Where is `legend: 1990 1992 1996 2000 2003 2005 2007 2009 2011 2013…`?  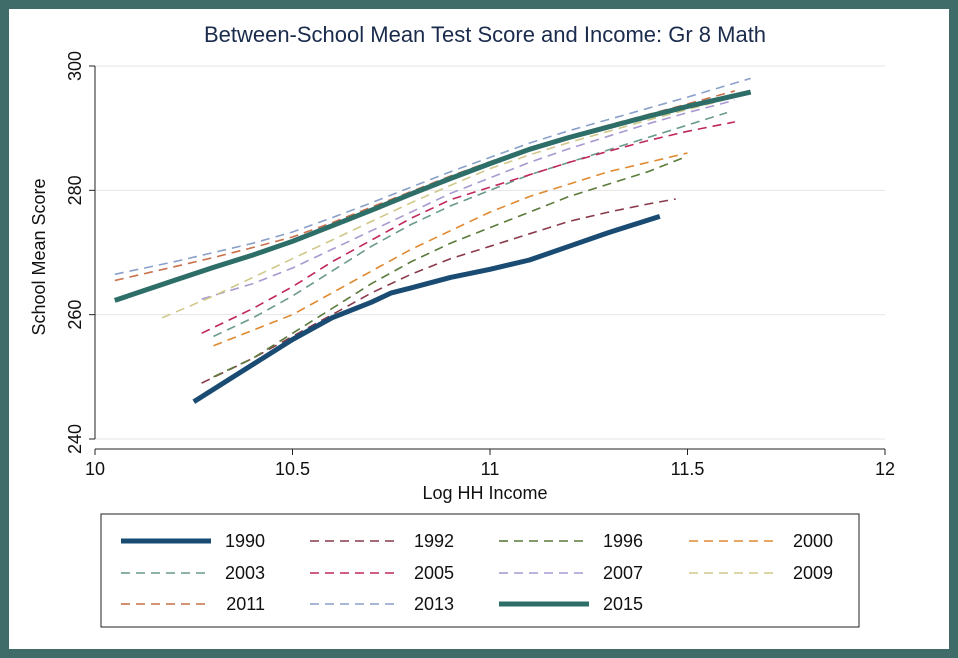
legend: 1990 1992 1996 2000 2003 2005 2007 2009 2011 2013… is located at coordinates (480, 570).